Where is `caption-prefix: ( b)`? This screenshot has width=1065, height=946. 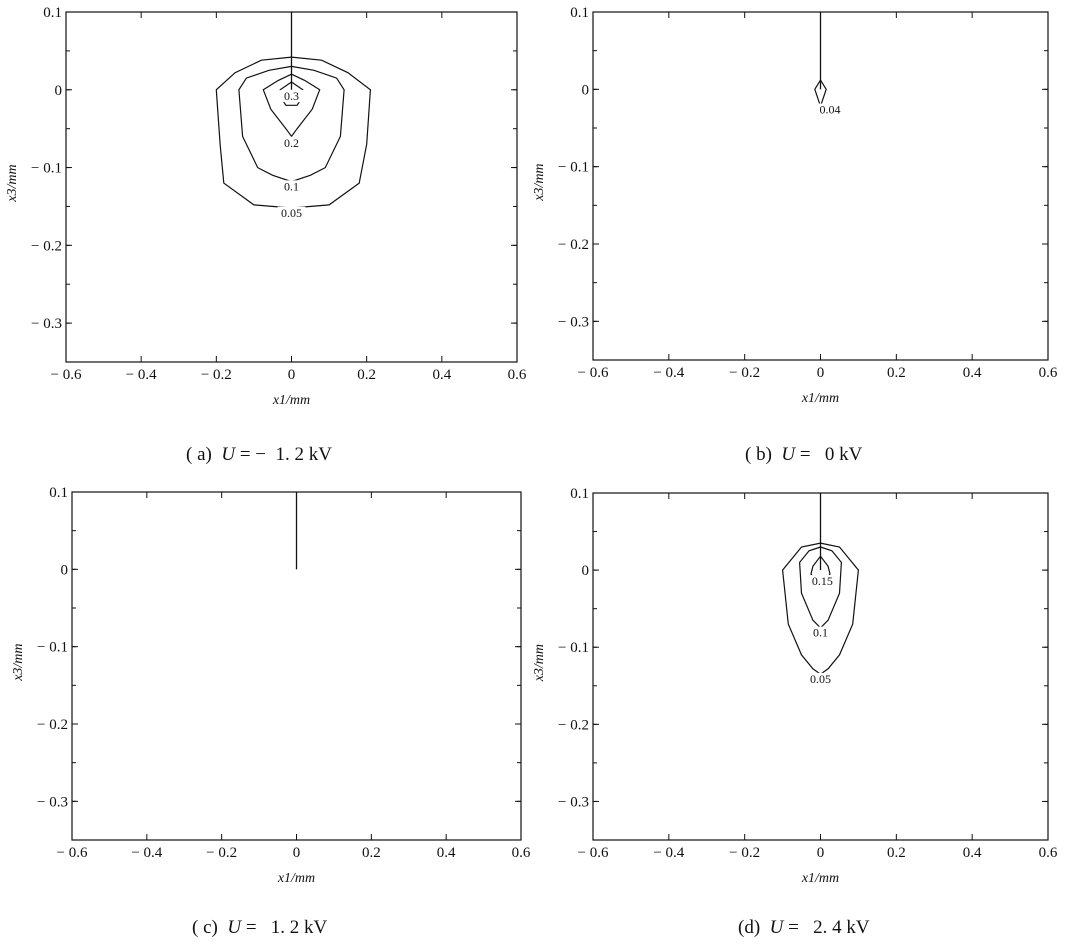 caption-prefix: ( b) is located at coordinates (758, 454).